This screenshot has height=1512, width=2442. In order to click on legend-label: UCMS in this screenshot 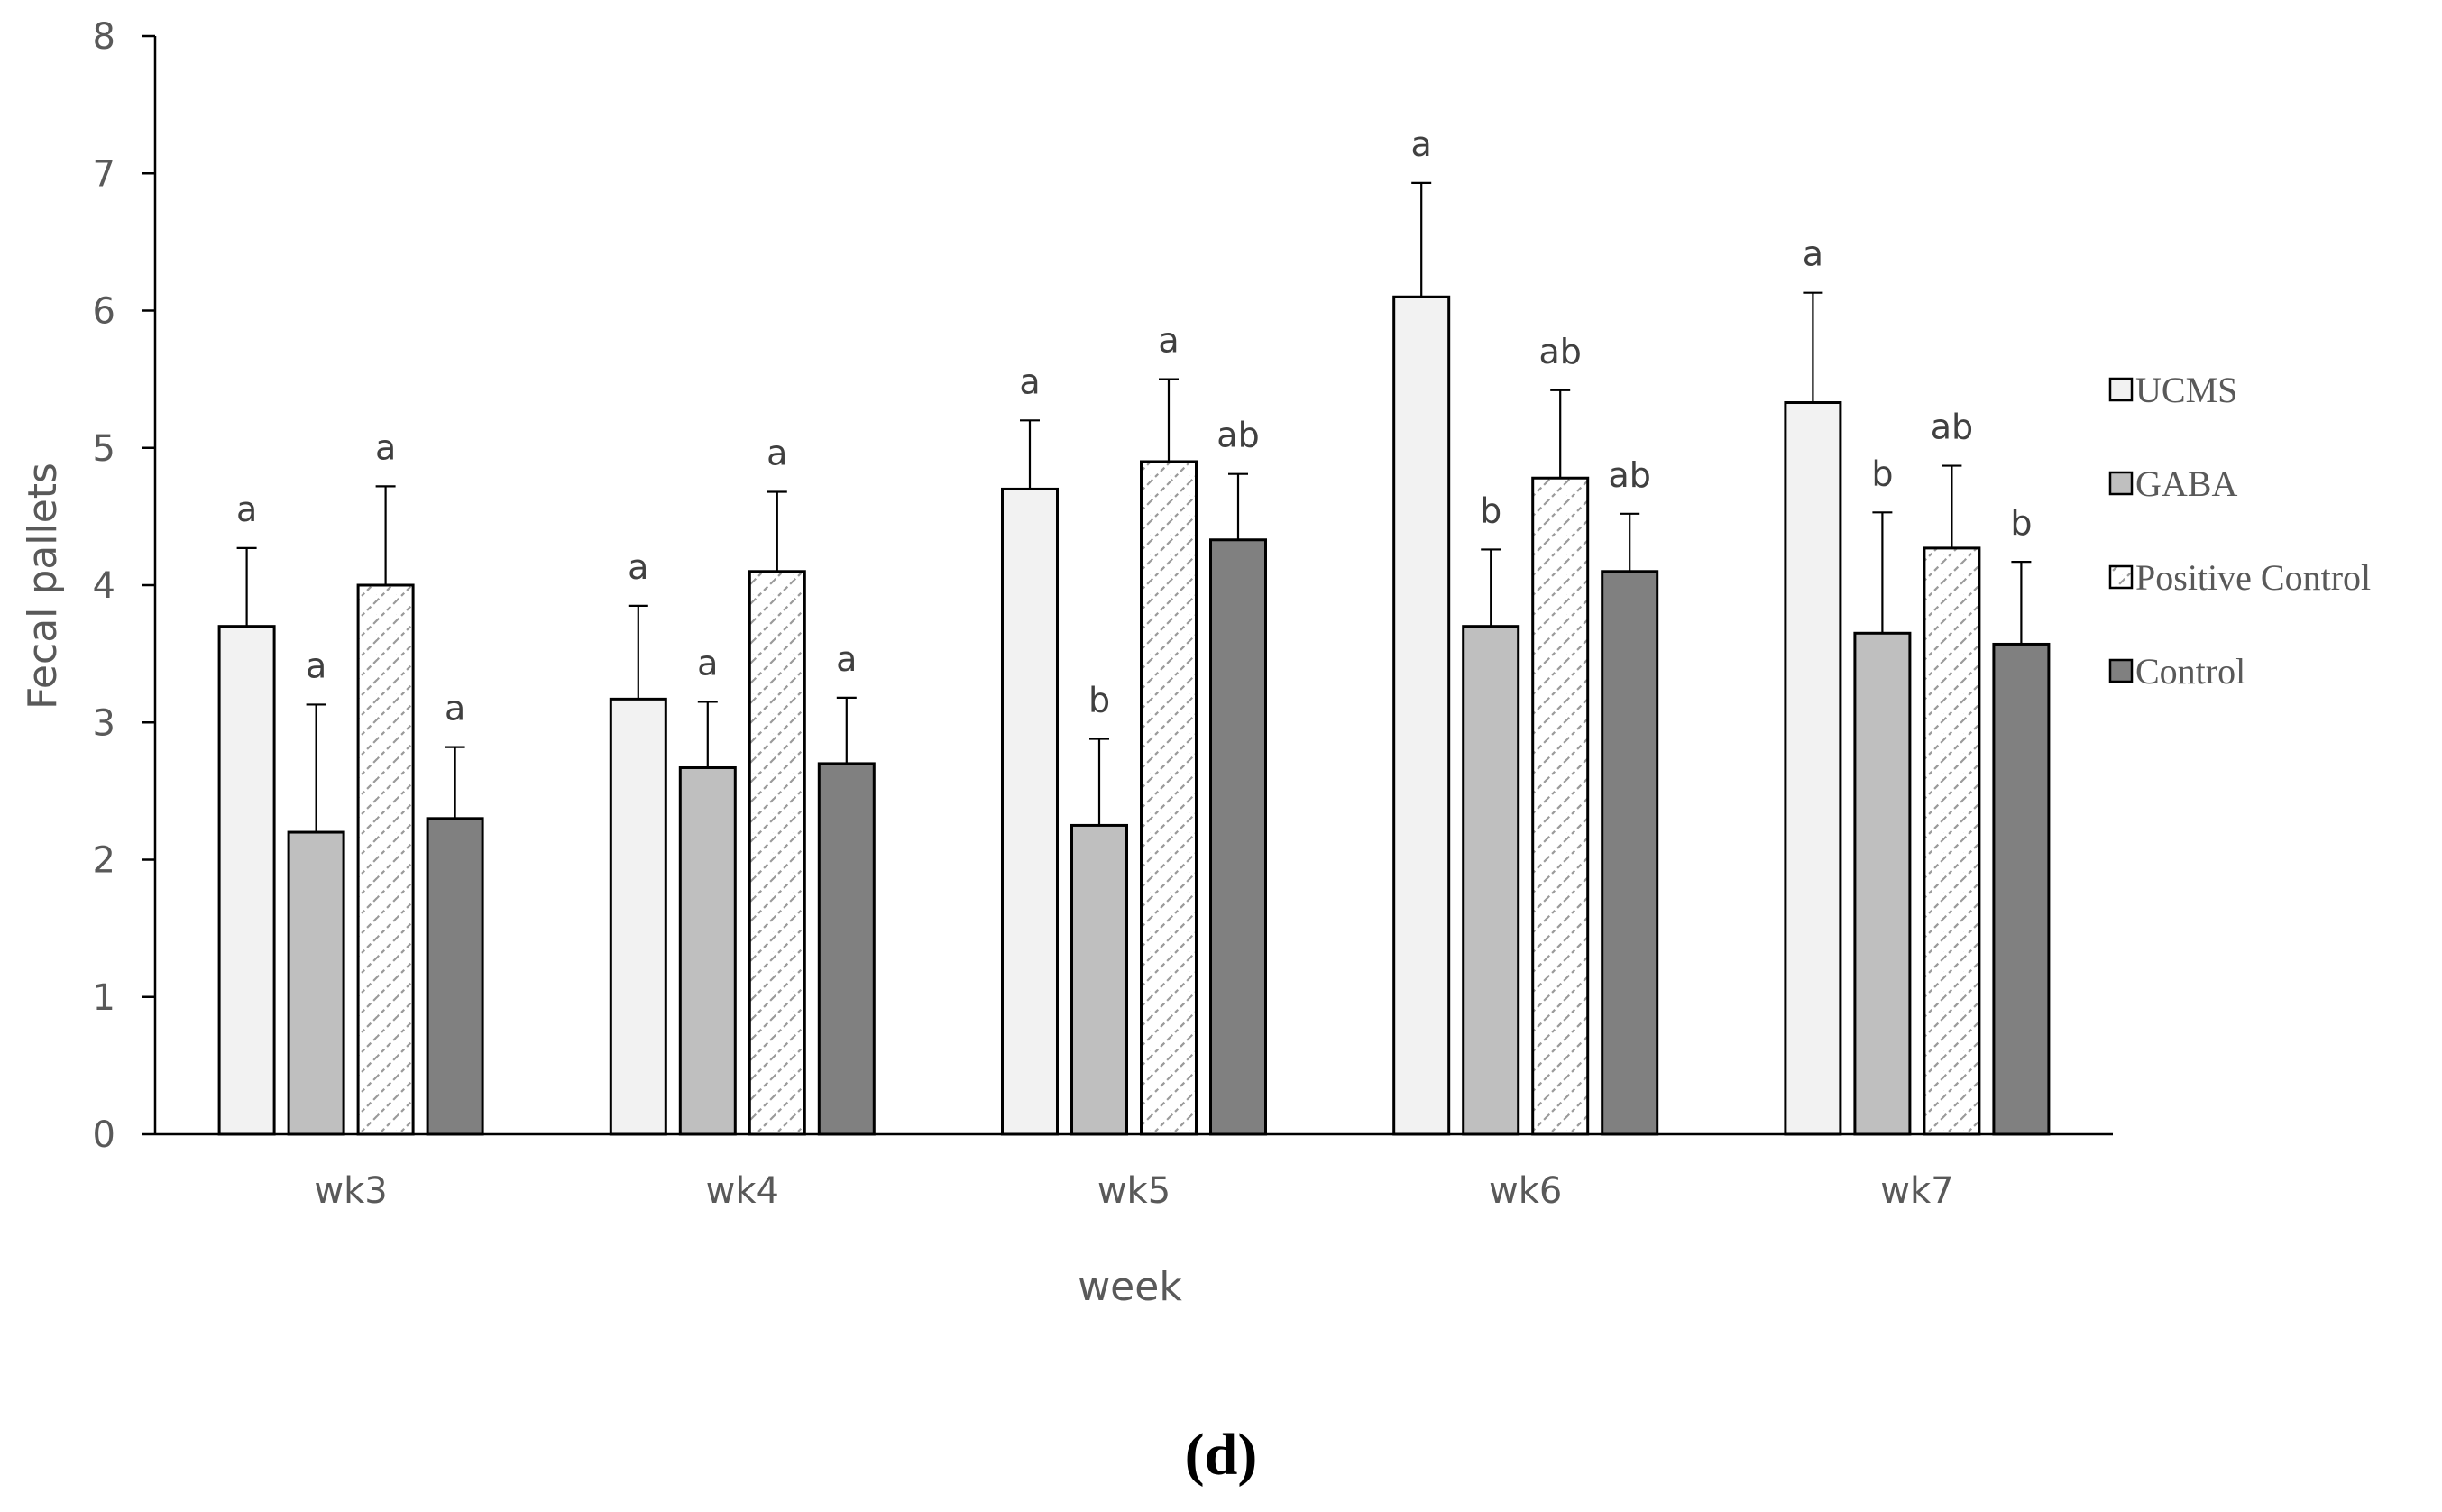, I will do `click(2186, 390)`.